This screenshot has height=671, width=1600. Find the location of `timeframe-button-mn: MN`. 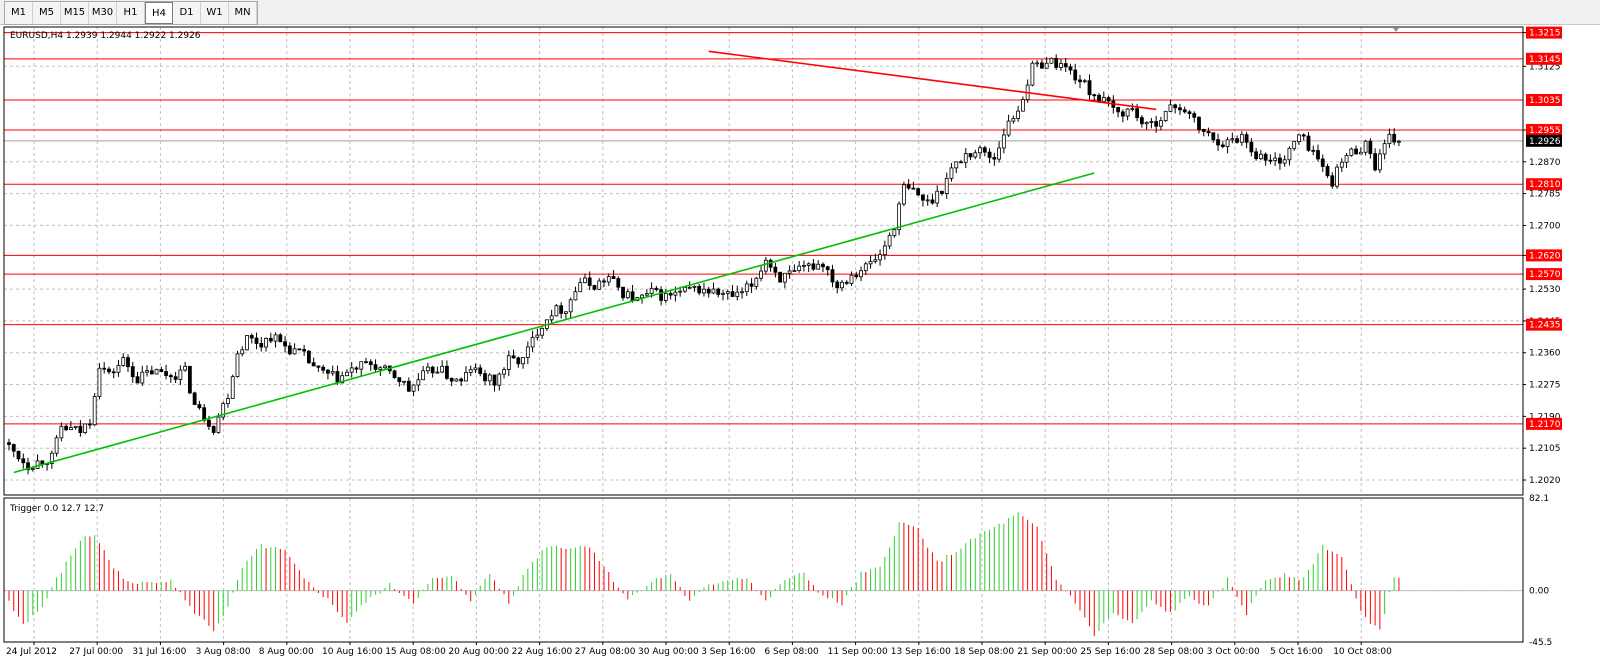

timeframe-button-mn: MN is located at coordinates (243, 13).